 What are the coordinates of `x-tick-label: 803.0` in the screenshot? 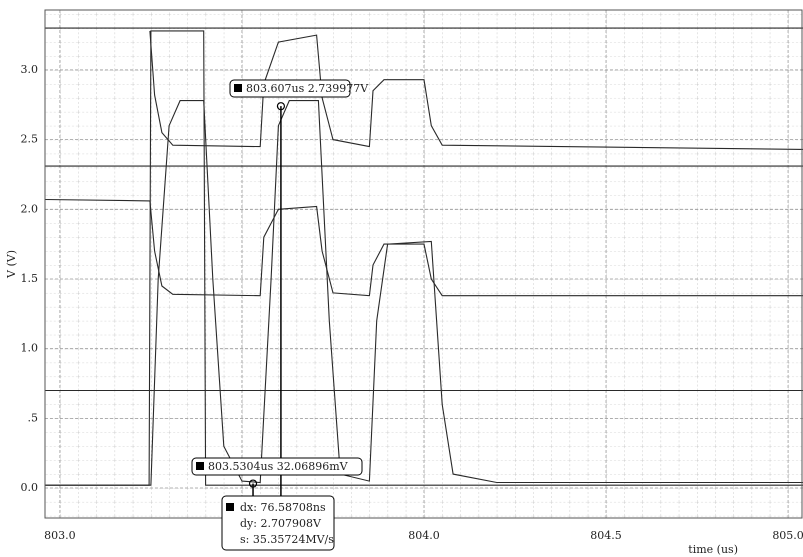 It's located at (60, 535).